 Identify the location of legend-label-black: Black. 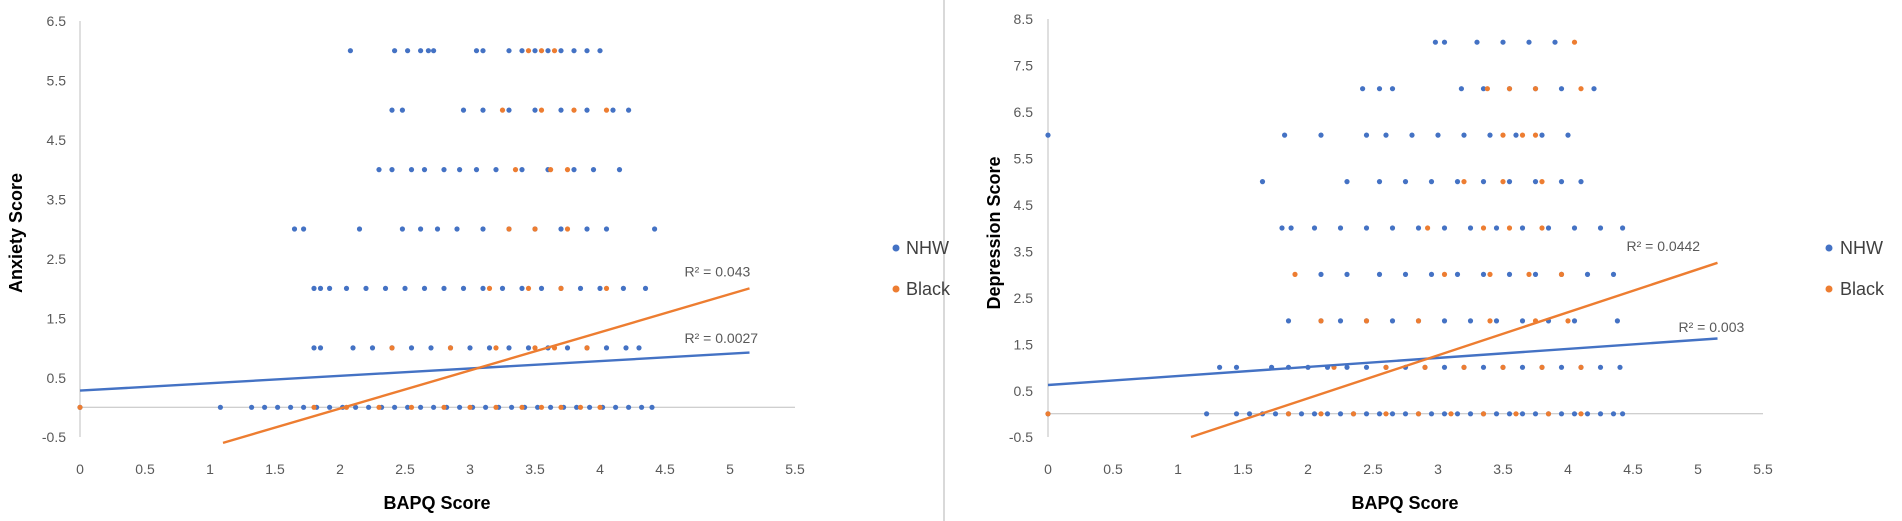
(1862, 289).